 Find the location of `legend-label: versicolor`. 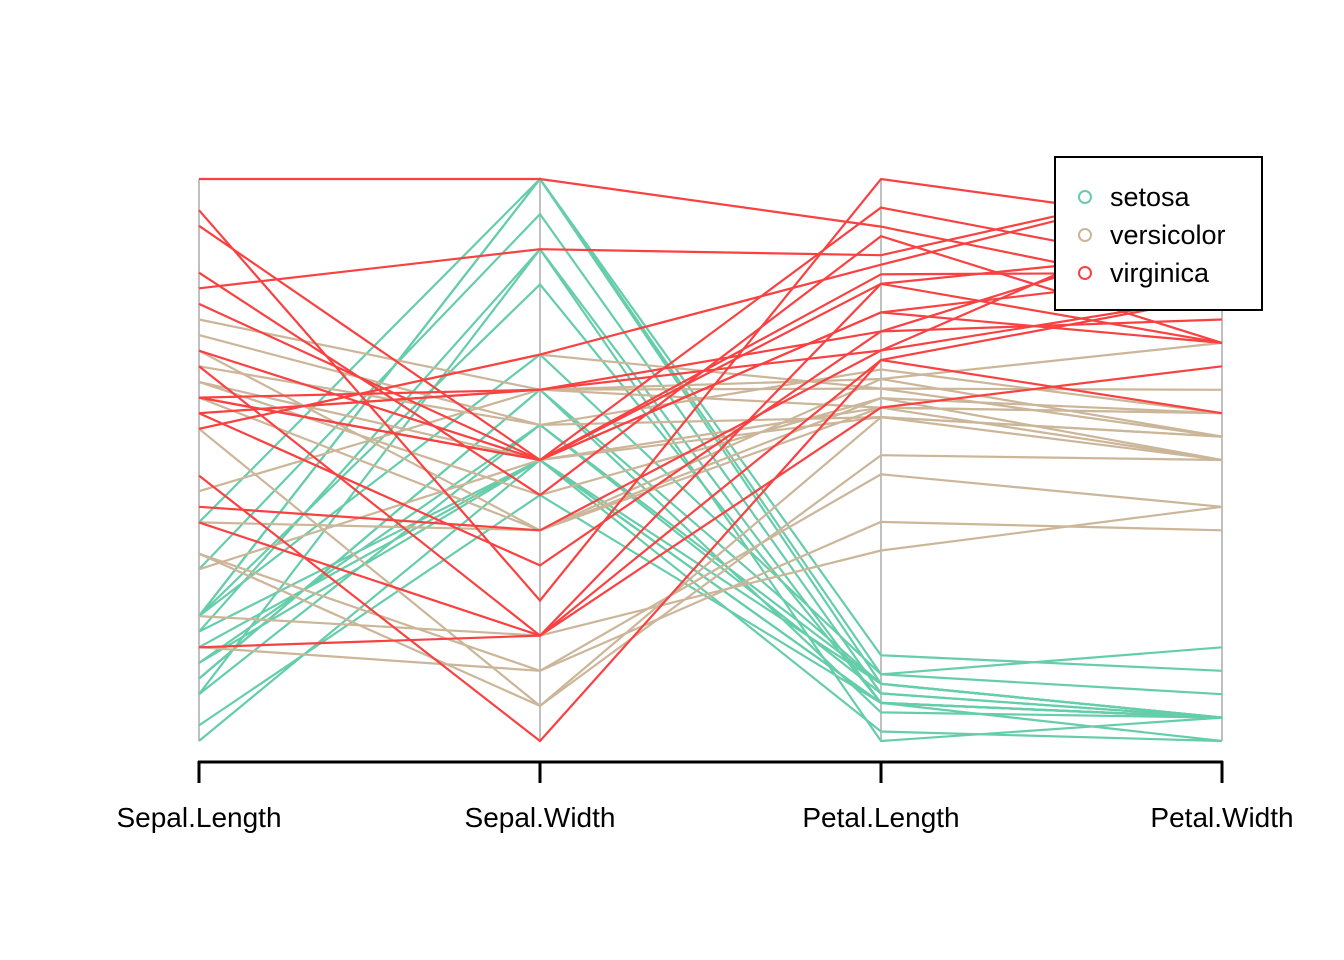

legend-label: versicolor is located at coordinates (1168, 234).